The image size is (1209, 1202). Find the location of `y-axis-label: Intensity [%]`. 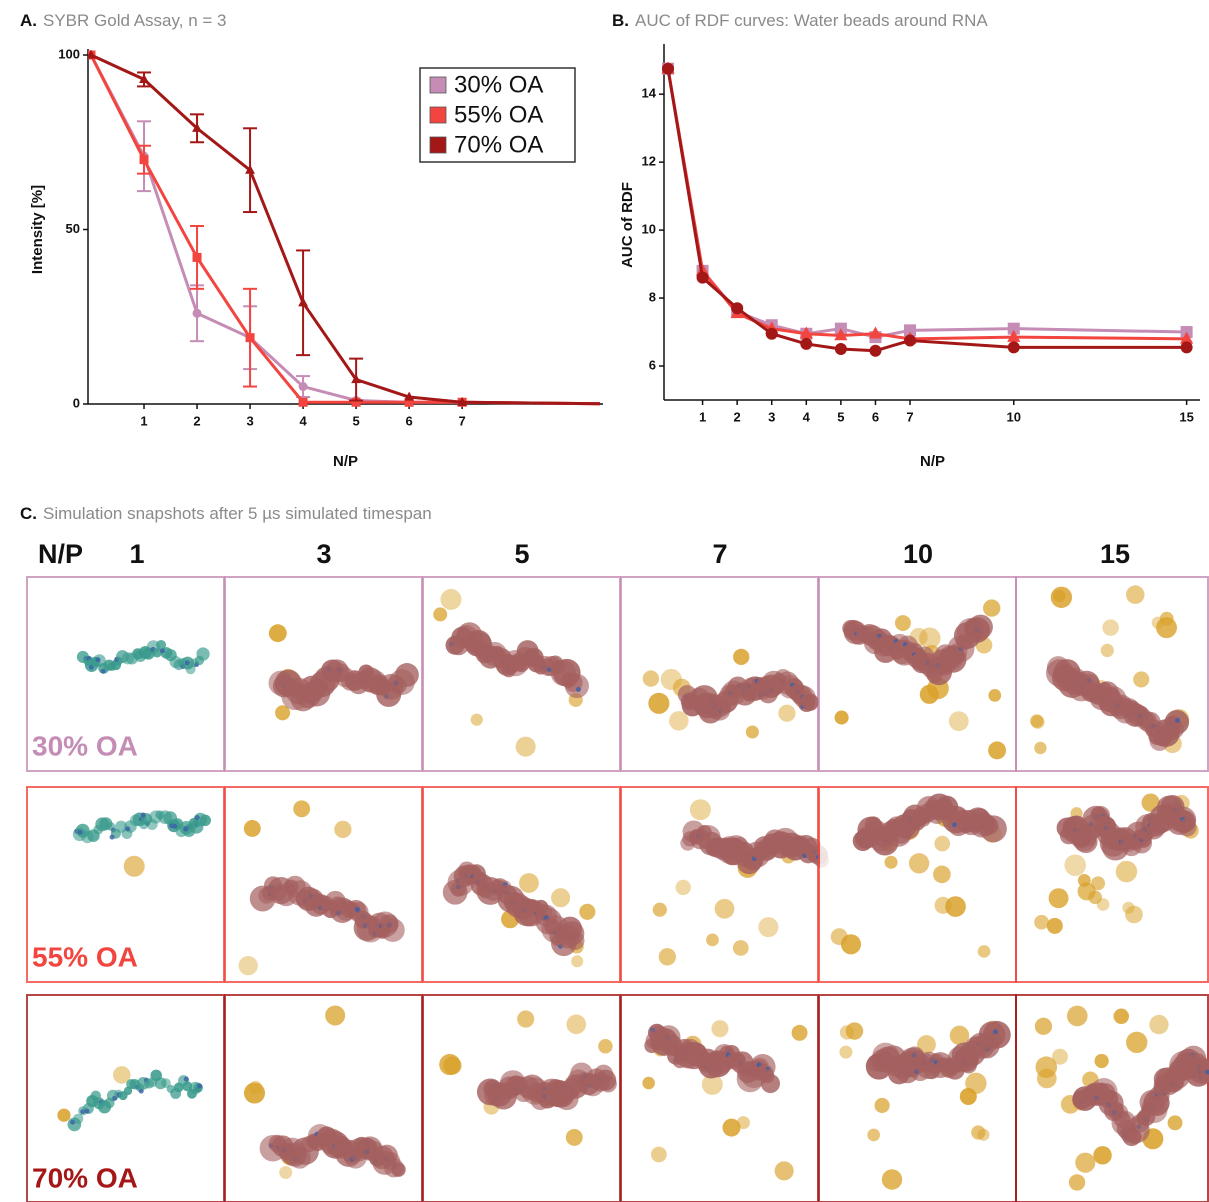

y-axis-label: Intensity [%] is located at coordinates (37, 229).